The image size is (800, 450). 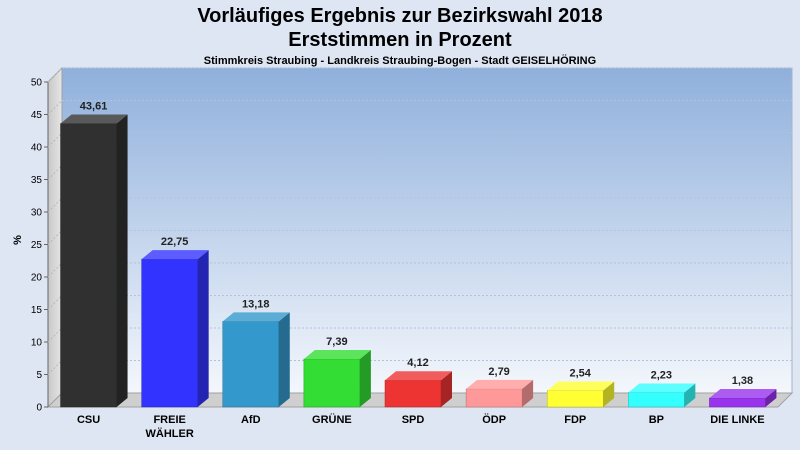 What do you see at coordinates (169, 420) in the screenshot?
I see `x-category-label: FREIE` at bounding box center [169, 420].